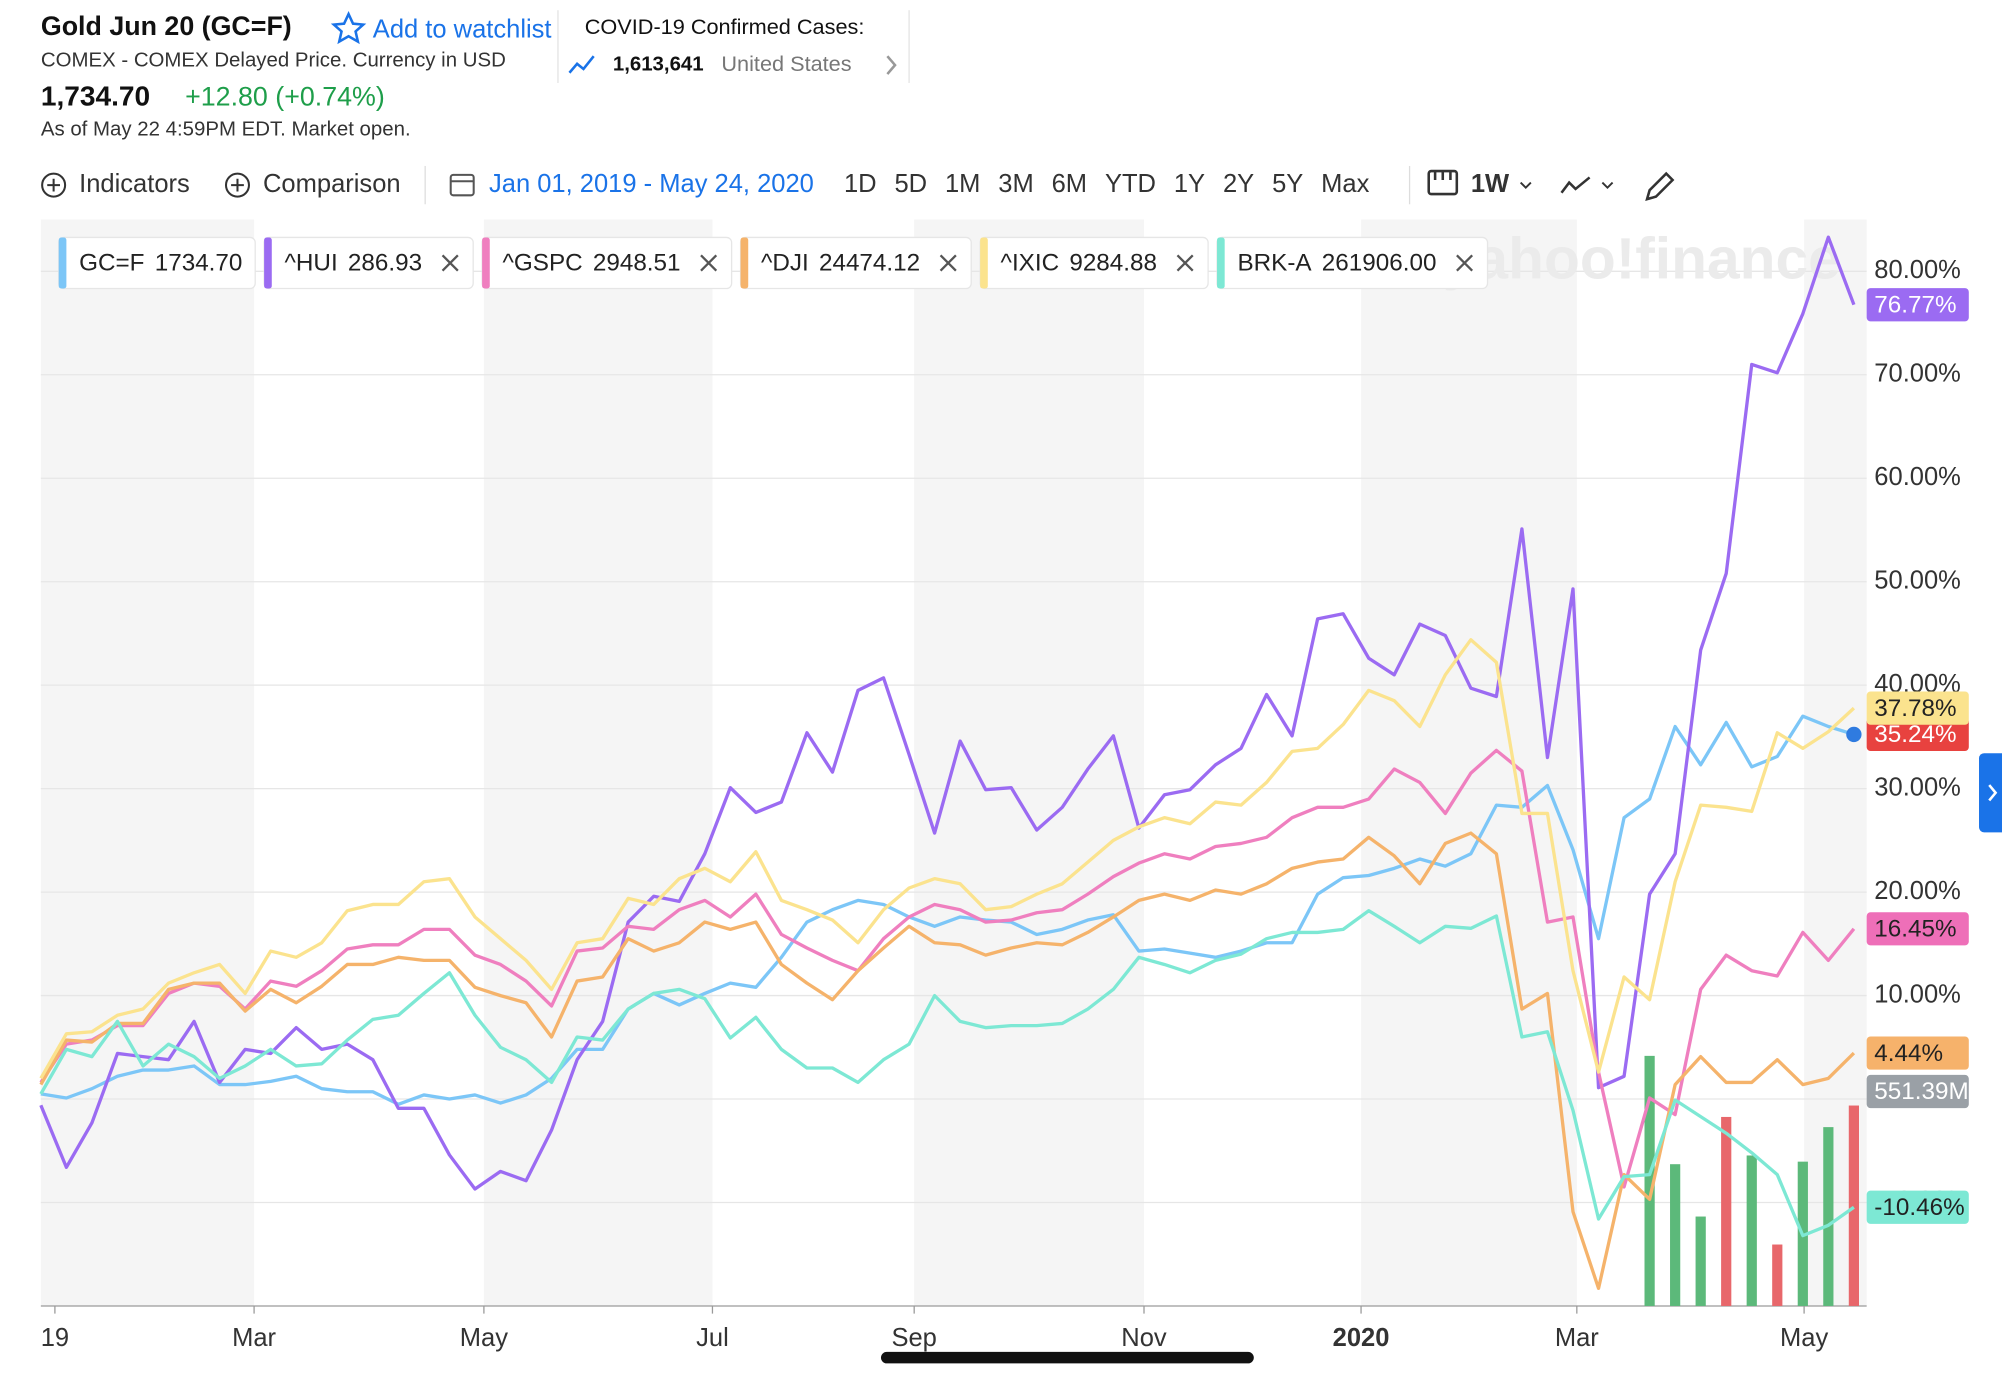  I want to click on x-tick-label: 2020, so click(1361, 1338).